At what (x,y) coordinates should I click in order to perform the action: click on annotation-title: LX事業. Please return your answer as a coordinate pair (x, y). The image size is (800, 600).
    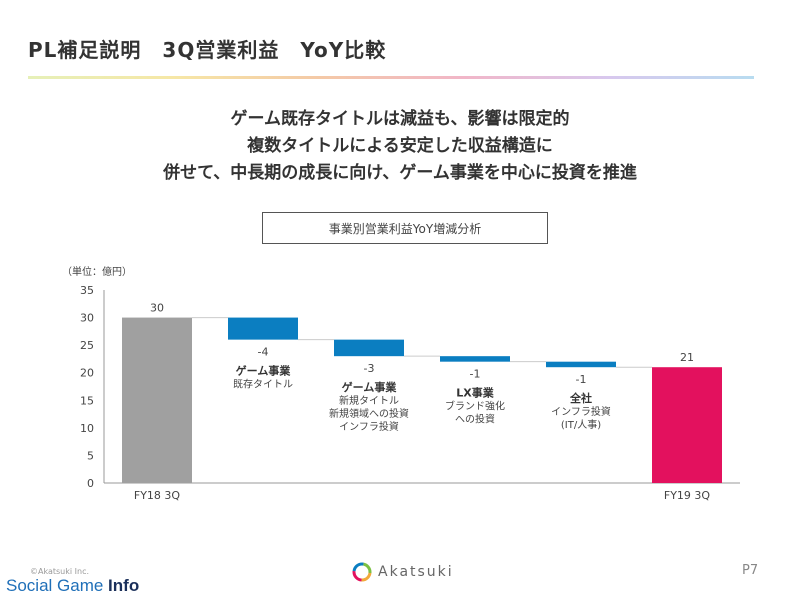
    Looking at the image, I should click on (475, 393).